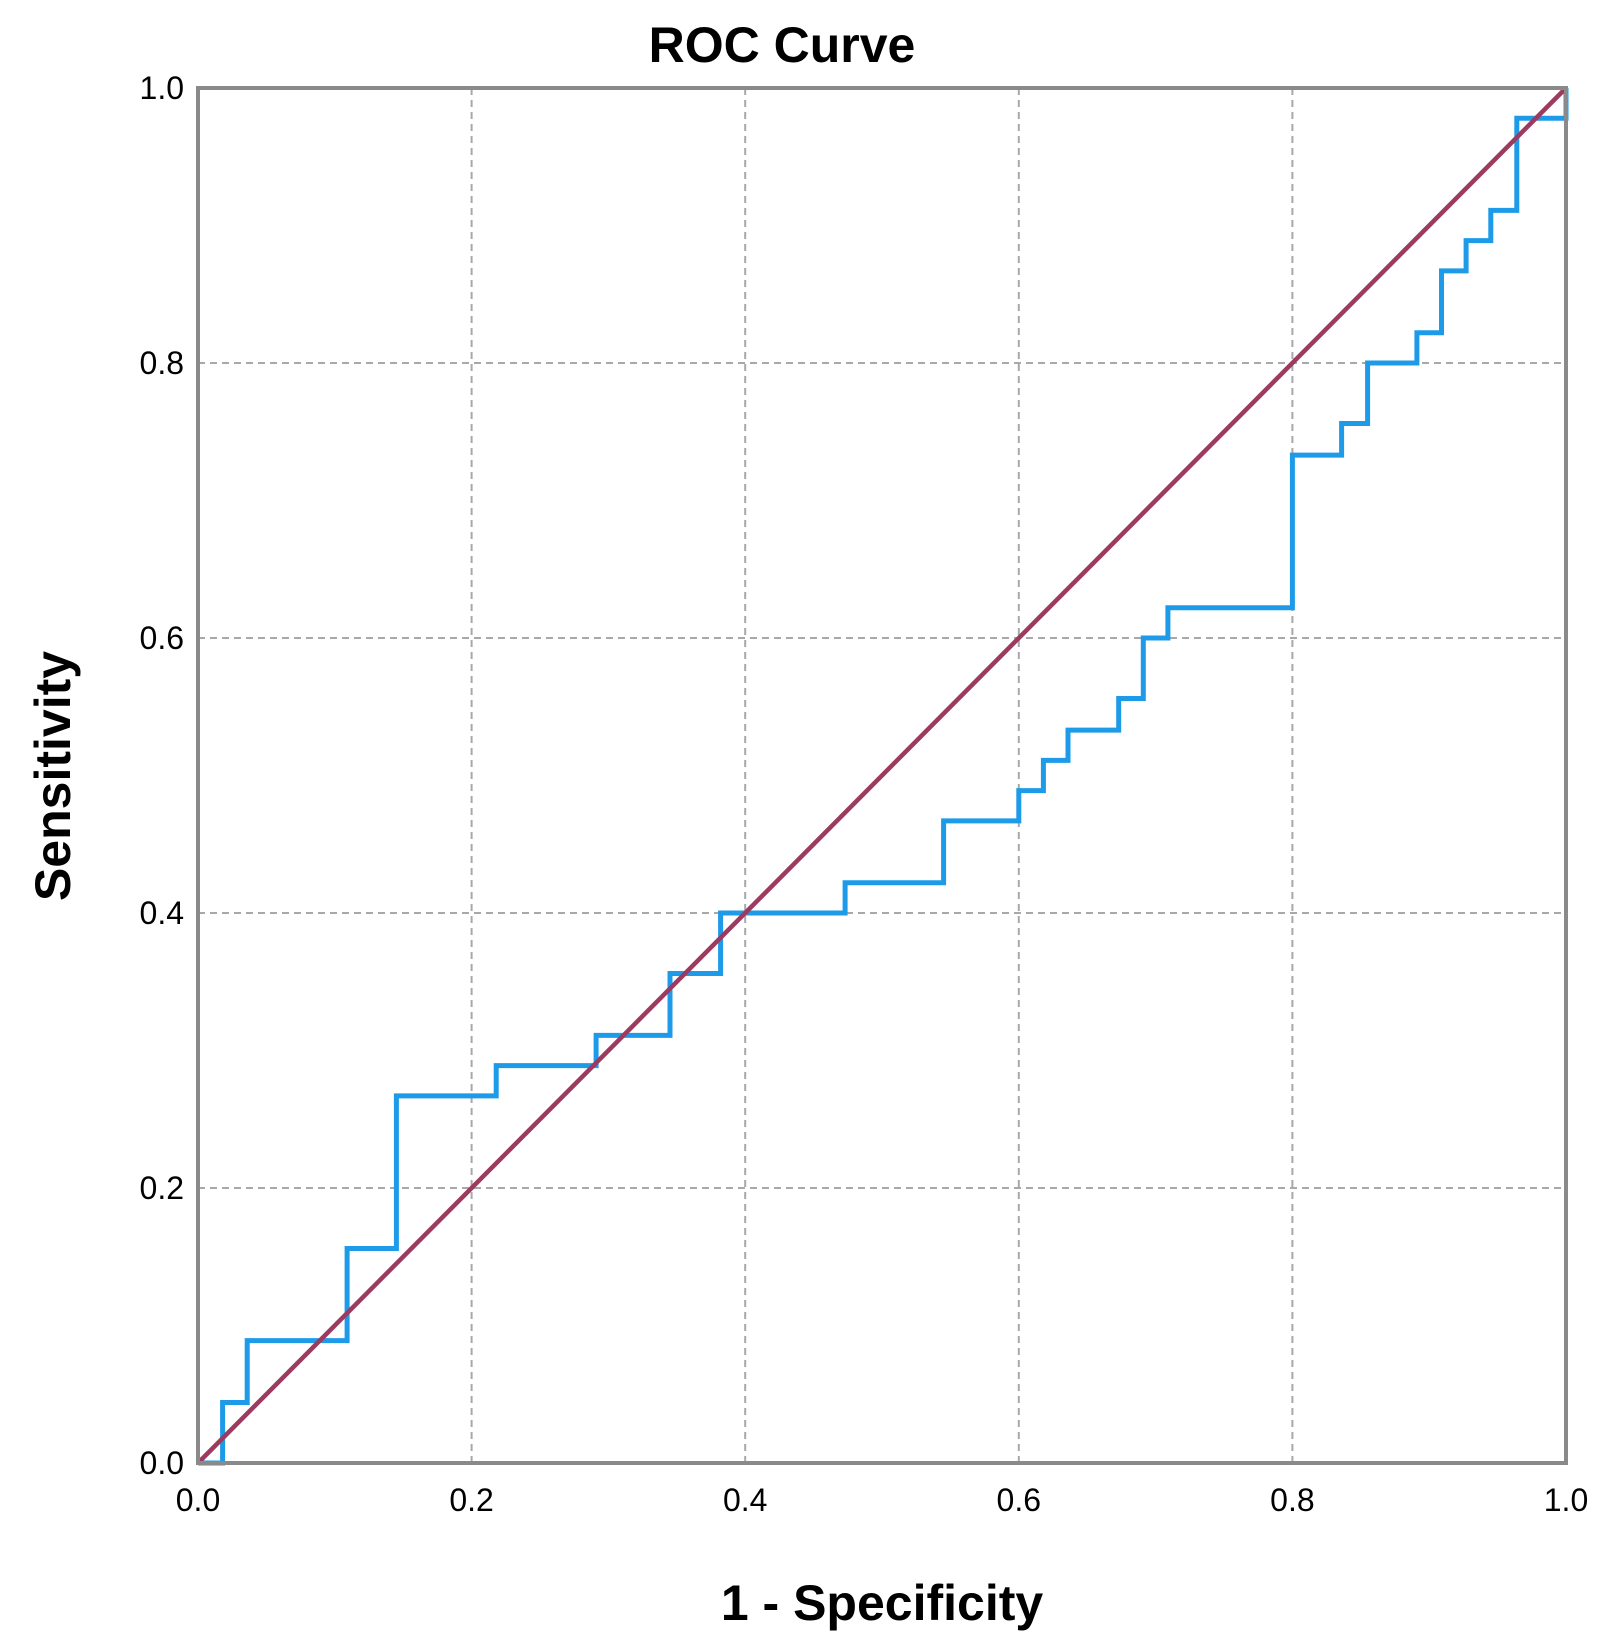 The width and height of the screenshot is (1608, 1652). What do you see at coordinates (162, 363) in the screenshot?
I see `y-tick-label: 0.8` at bounding box center [162, 363].